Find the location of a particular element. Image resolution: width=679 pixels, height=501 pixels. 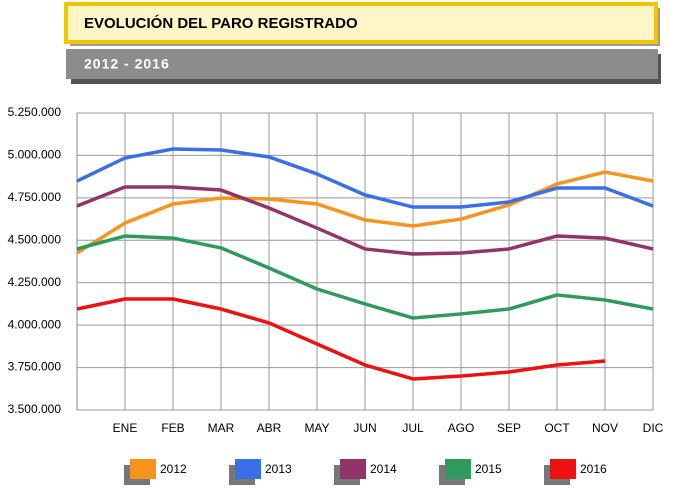

x-tick-label: FEB is located at coordinates (172, 428).